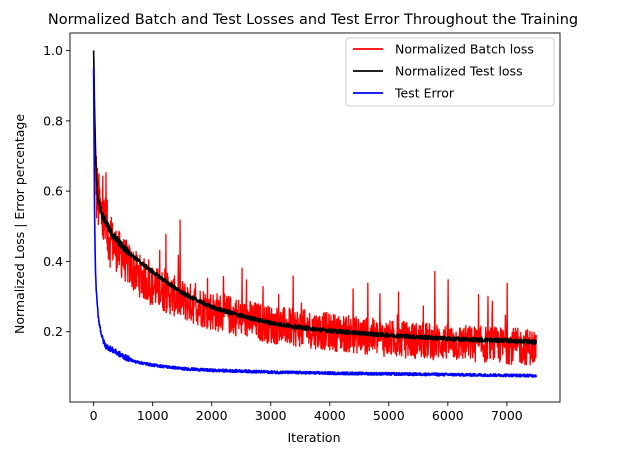 The image size is (627, 455). Describe the element at coordinates (271, 415) in the screenshot. I see `x-tick-label: 3000` at that location.